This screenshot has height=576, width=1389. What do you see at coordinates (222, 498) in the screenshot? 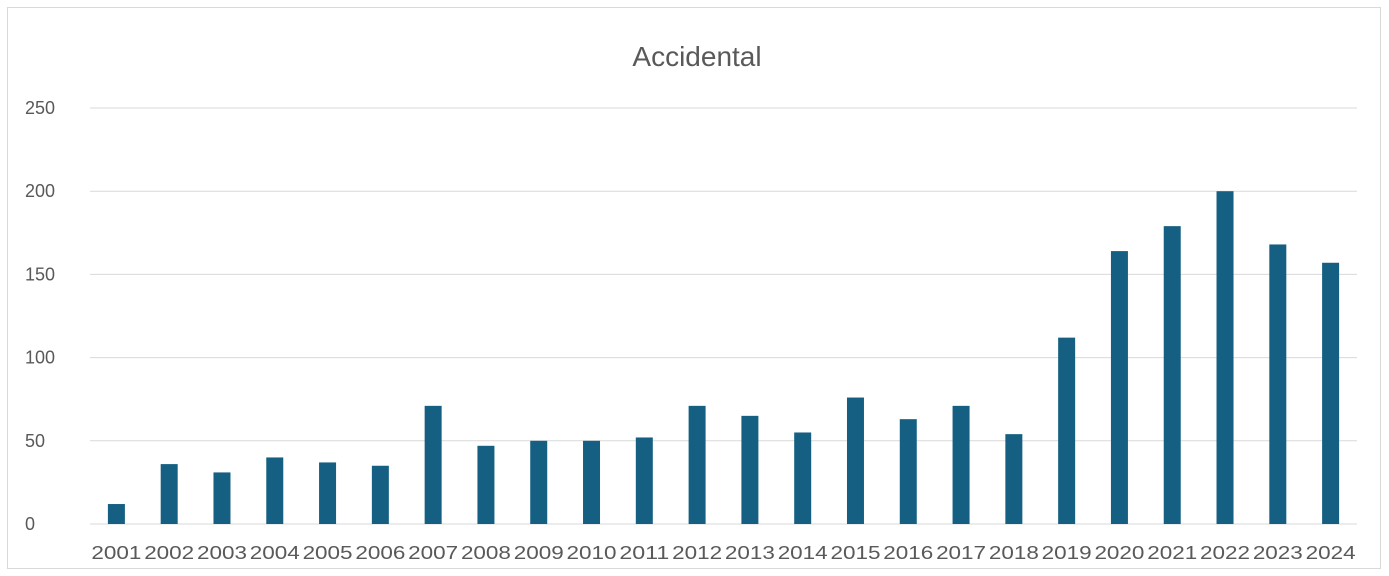
I see `bar-2003` at bounding box center [222, 498].